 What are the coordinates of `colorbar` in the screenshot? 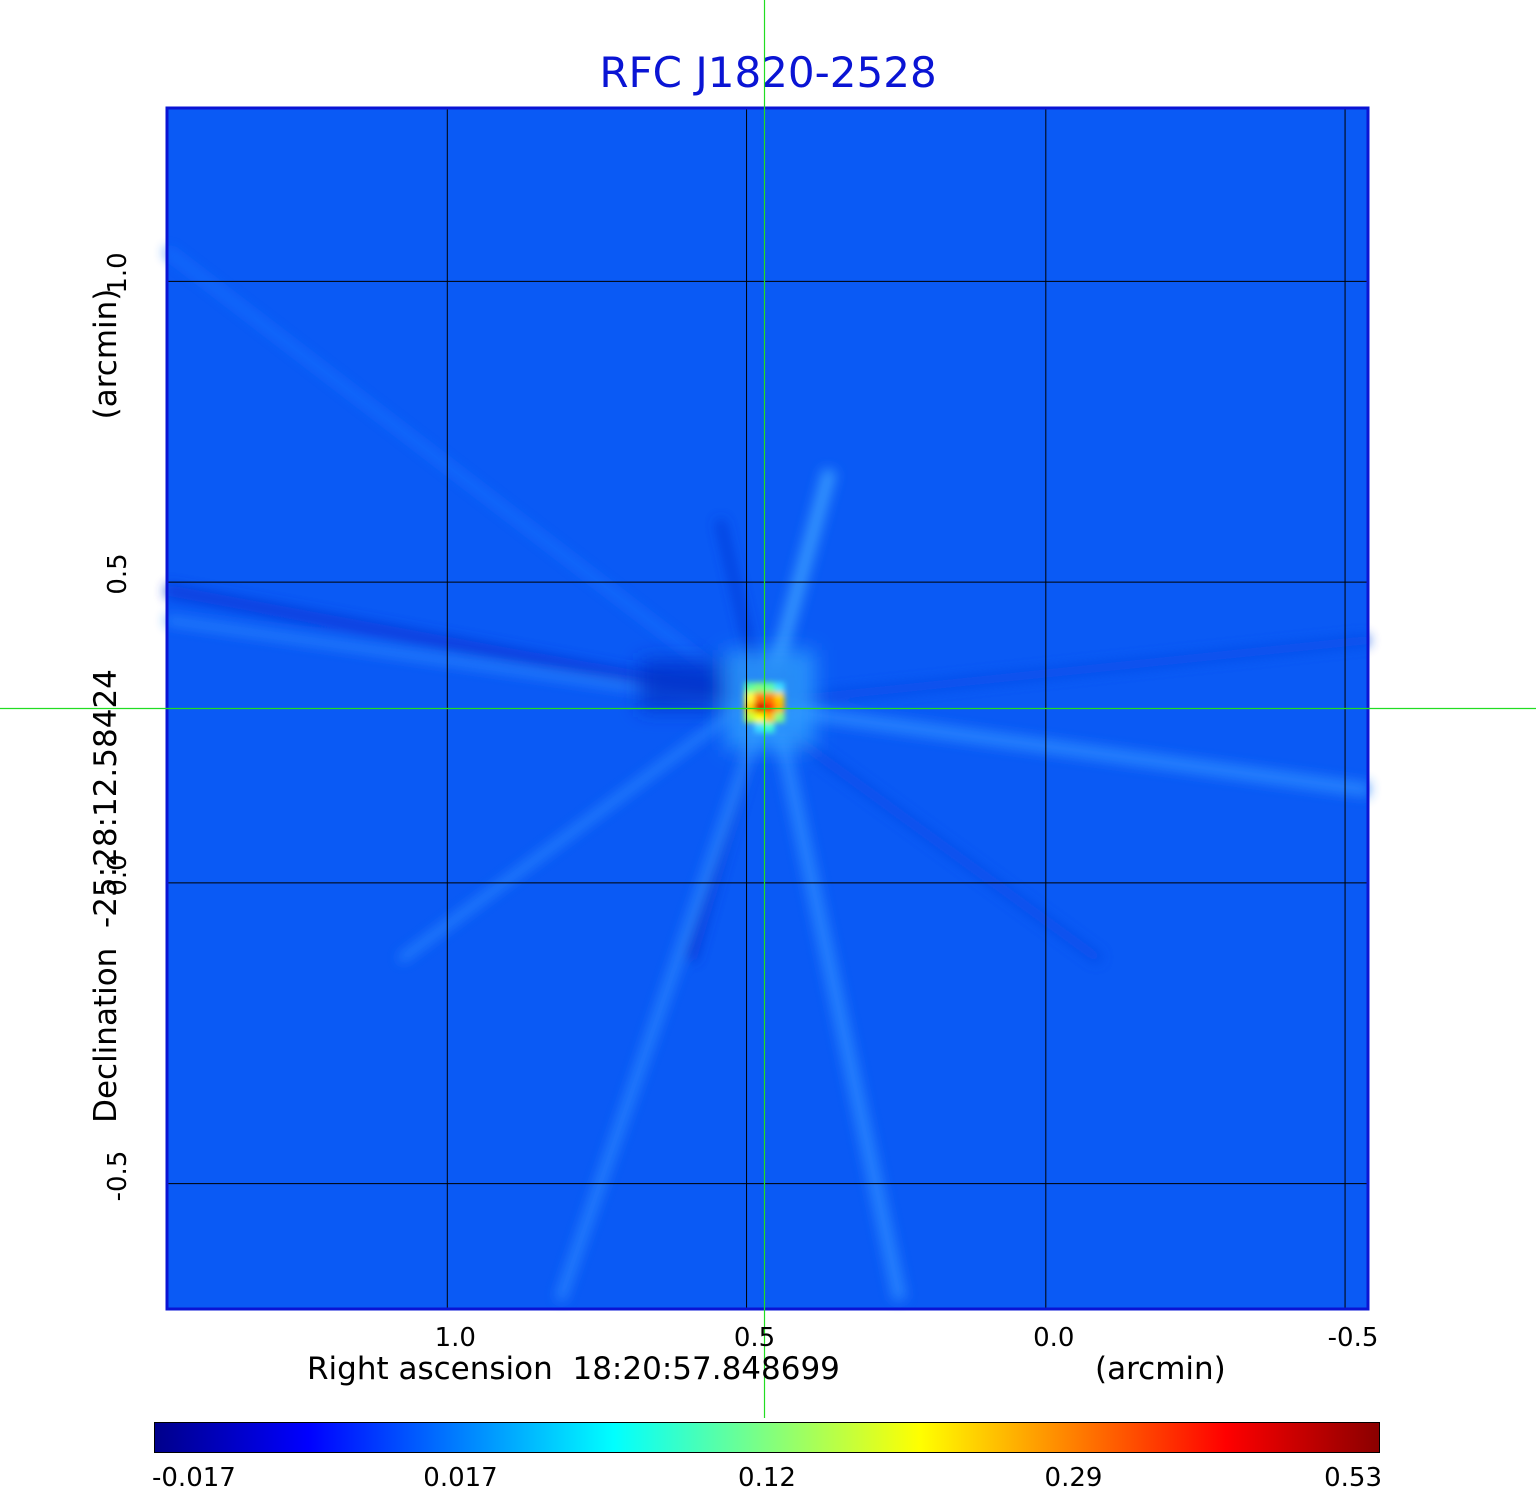 It's located at (767, 1437).